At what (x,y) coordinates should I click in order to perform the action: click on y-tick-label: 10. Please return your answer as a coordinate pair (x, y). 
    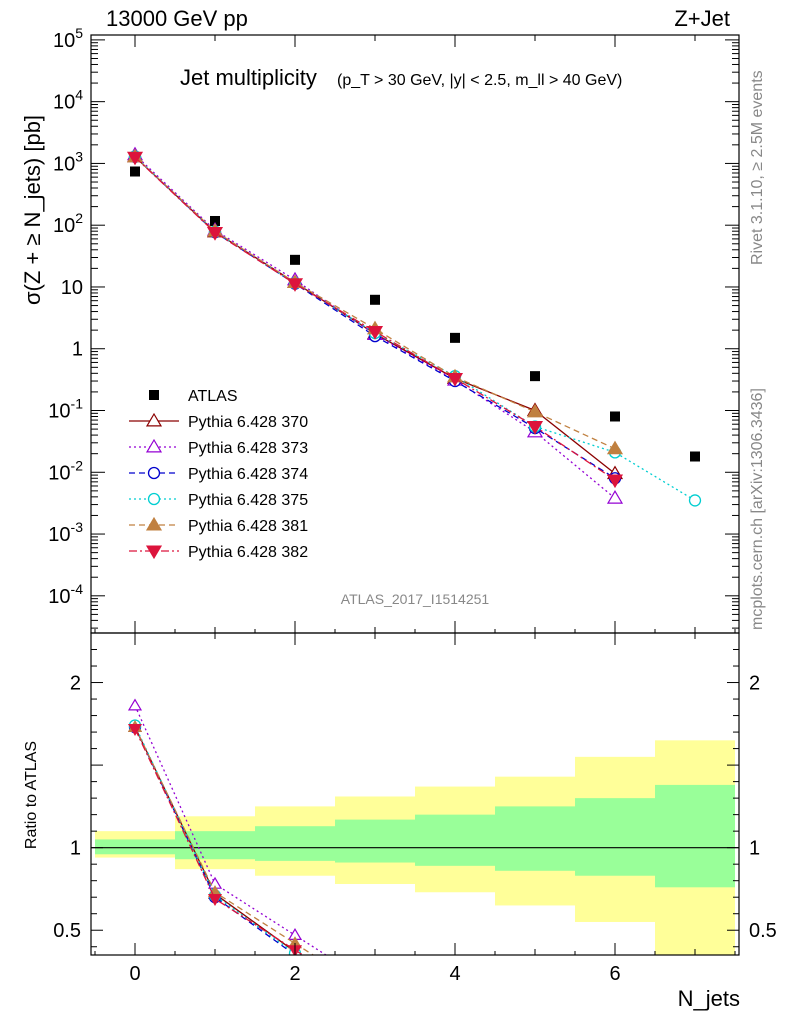
    Looking at the image, I should click on (72, 288).